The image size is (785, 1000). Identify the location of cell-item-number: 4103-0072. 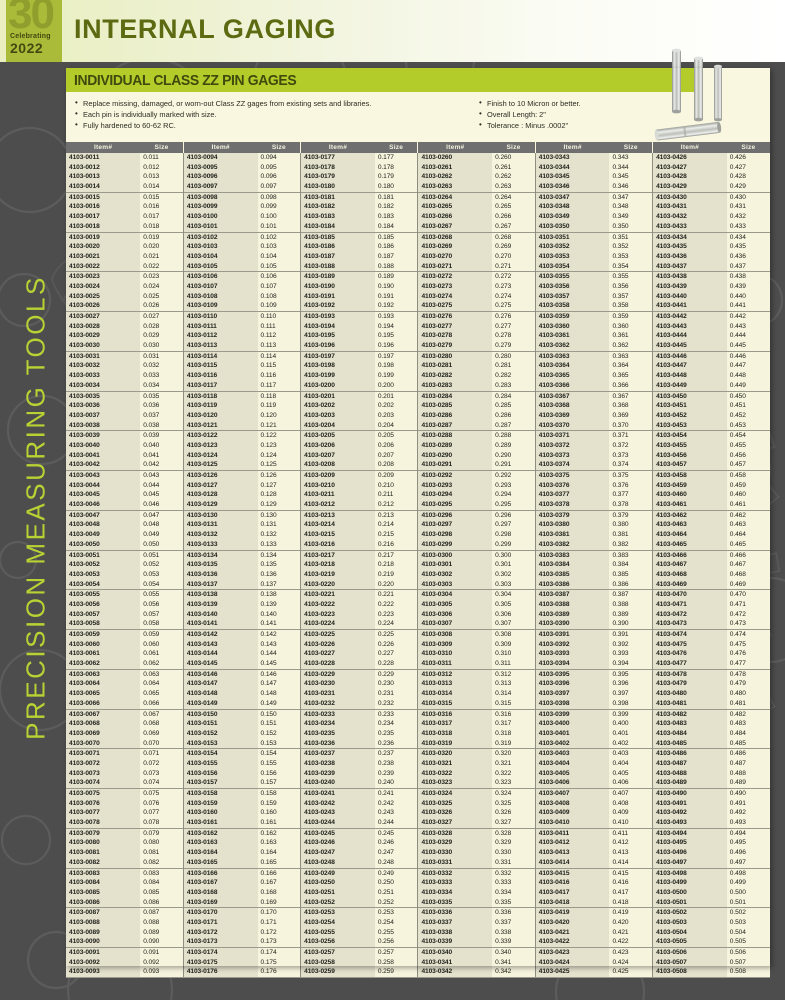
(103, 763).